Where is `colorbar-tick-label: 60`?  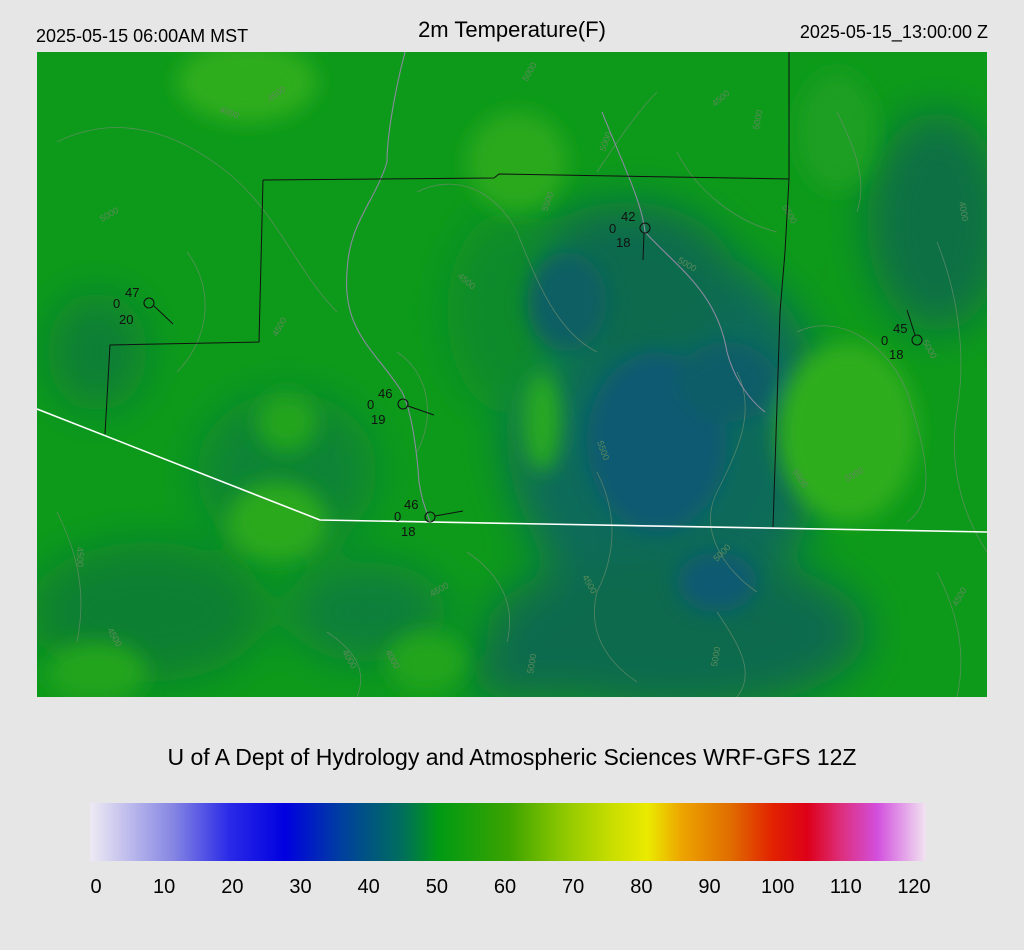
colorbar-tick-label: 60 is located at coordinates (505, 887).